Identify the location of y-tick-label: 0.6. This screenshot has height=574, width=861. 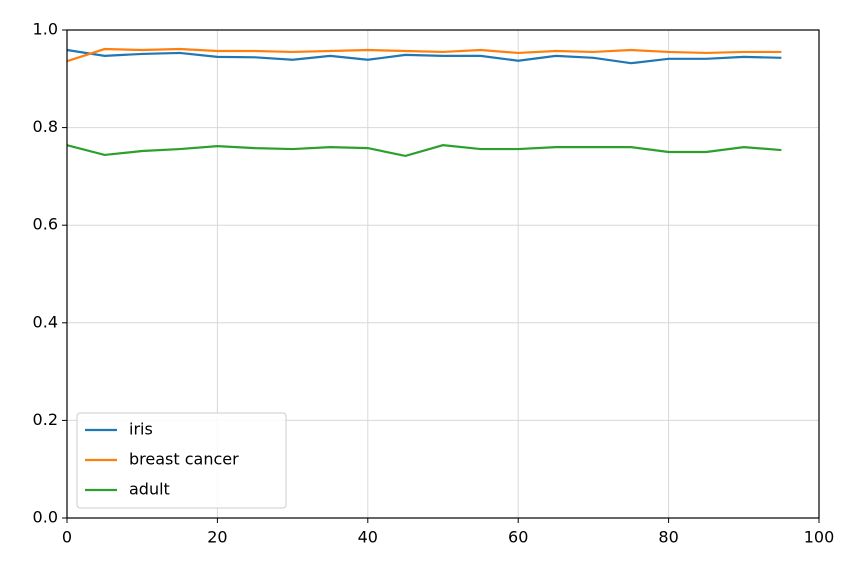
(45, 224).